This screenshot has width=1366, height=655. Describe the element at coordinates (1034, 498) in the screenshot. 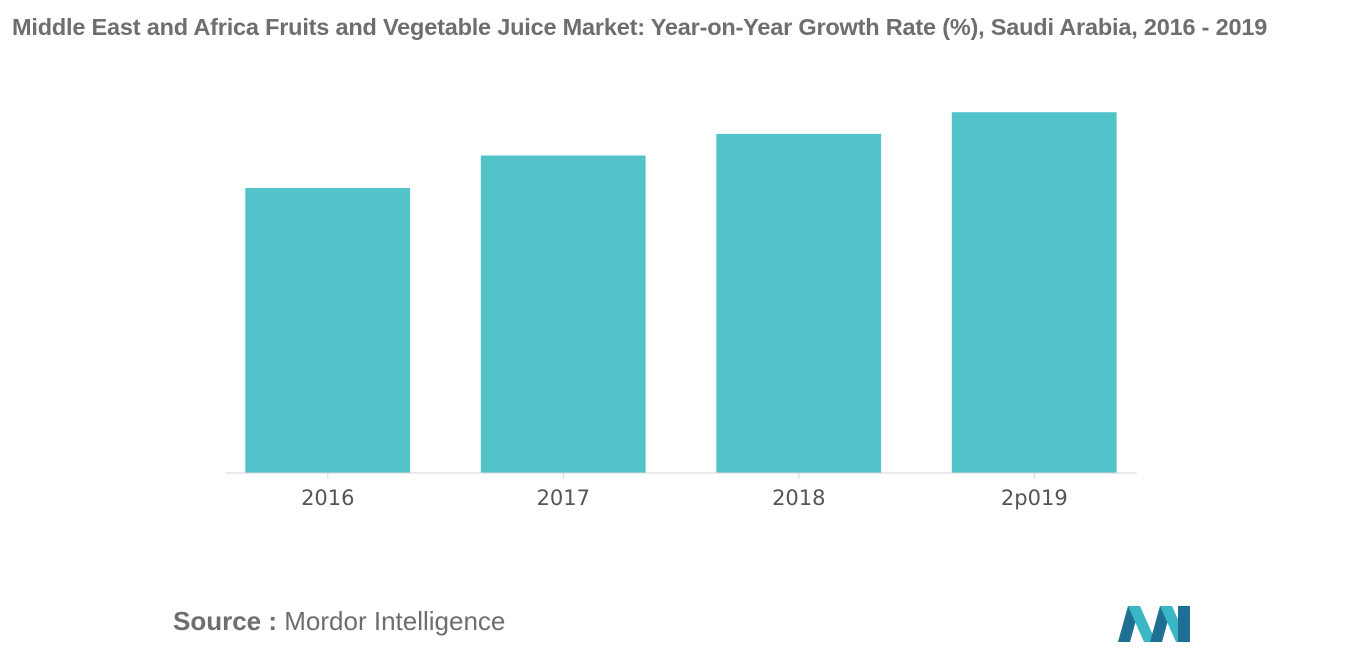

I see `x-tick-label-3: 2p019` at that location.